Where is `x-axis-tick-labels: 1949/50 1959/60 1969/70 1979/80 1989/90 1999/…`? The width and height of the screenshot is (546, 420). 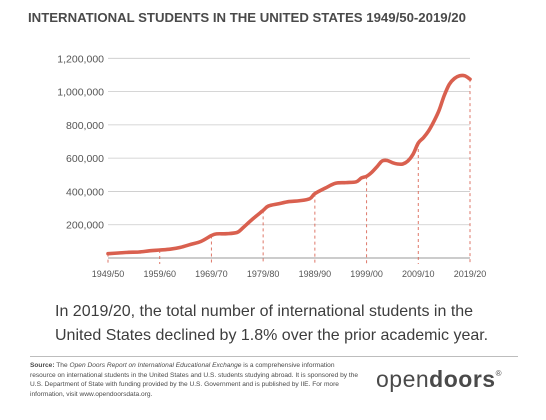 x-axis-tick-labels: 1949/50 1959/60 1969/70 1979/80 1989/90 1999/… is located at coordinates (289, 274).